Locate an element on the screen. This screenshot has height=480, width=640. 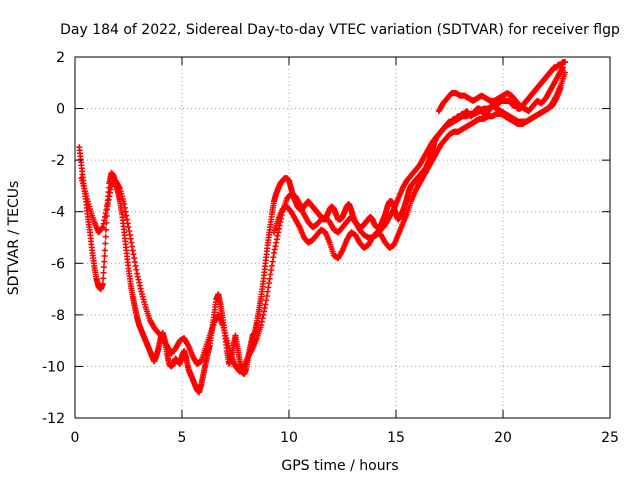
y-axis-label: SDTVAR / TECUs is located at coordinates (14, 238).